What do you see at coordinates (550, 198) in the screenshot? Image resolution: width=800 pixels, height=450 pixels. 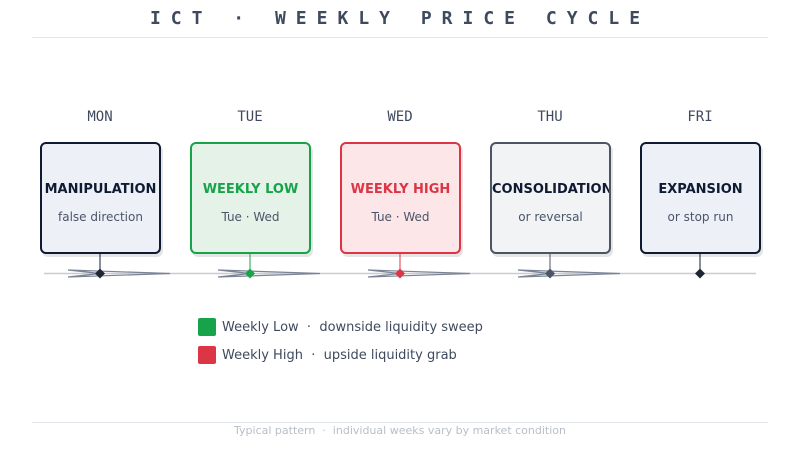 I see `card-consolidation: CONSOLIDATION or reversal` at bounding box center [550, 198].